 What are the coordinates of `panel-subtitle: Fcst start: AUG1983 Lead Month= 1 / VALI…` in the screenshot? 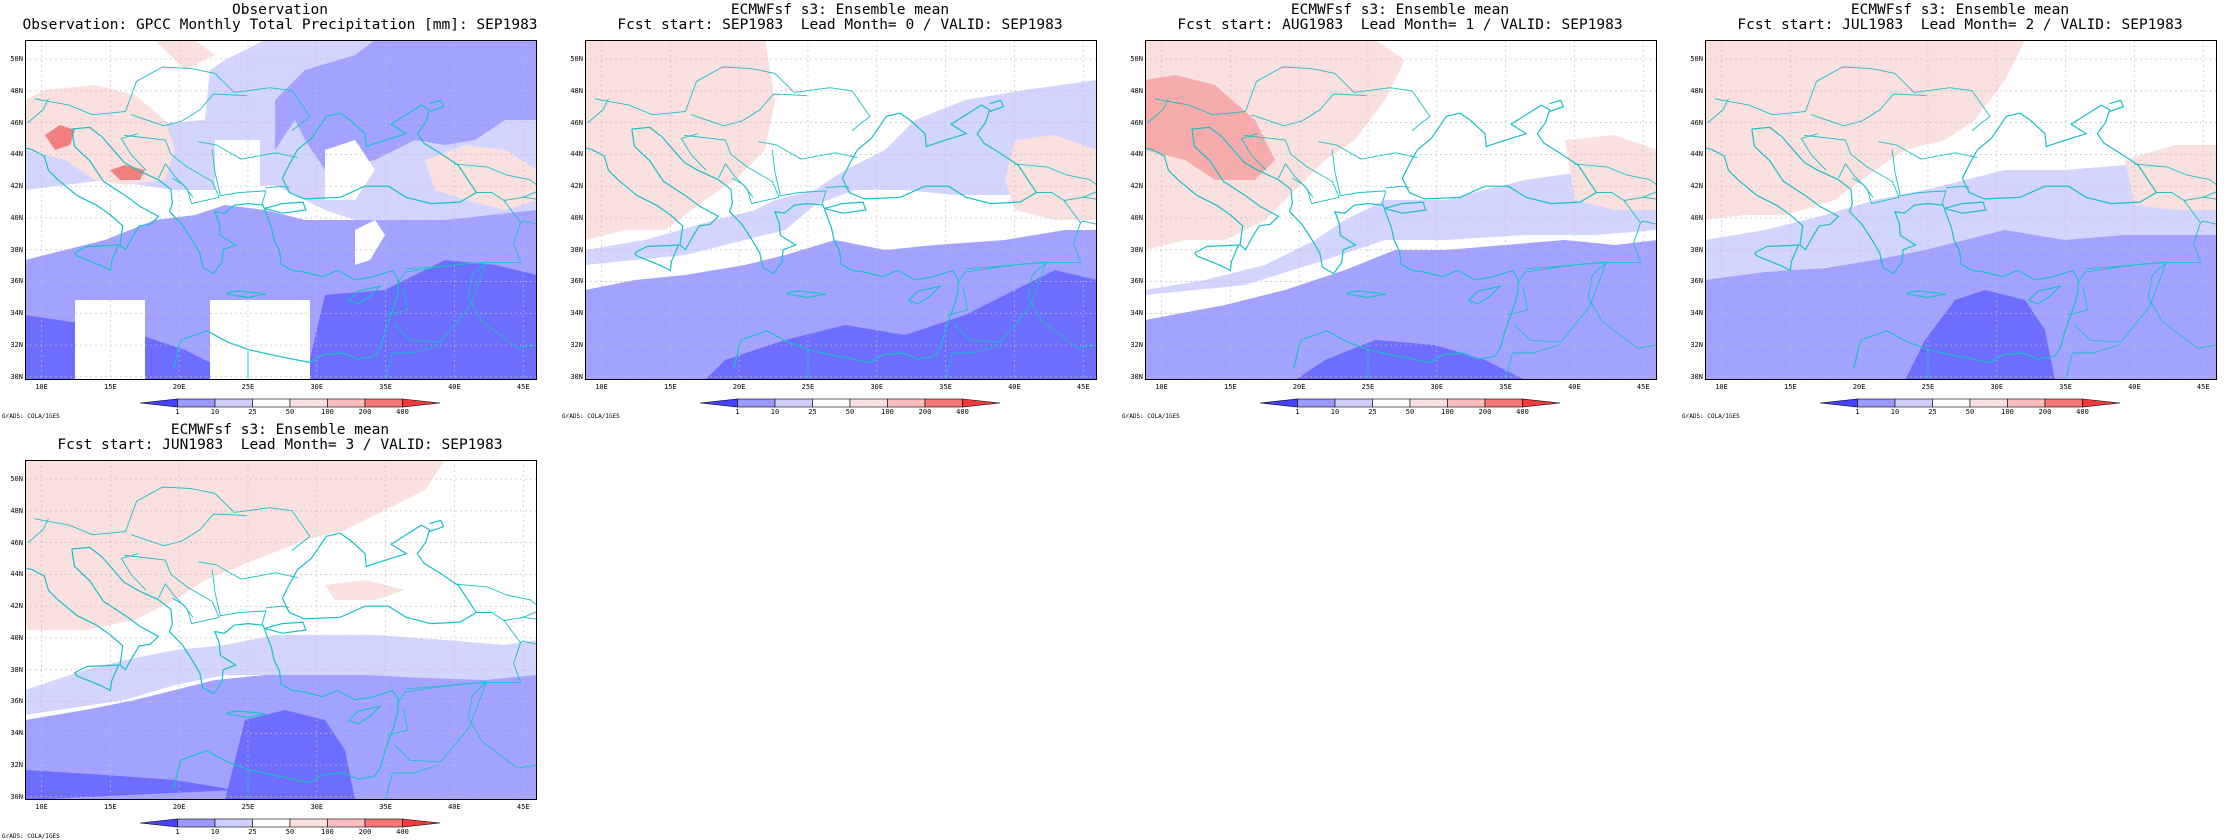 It's located at (1400, 25).